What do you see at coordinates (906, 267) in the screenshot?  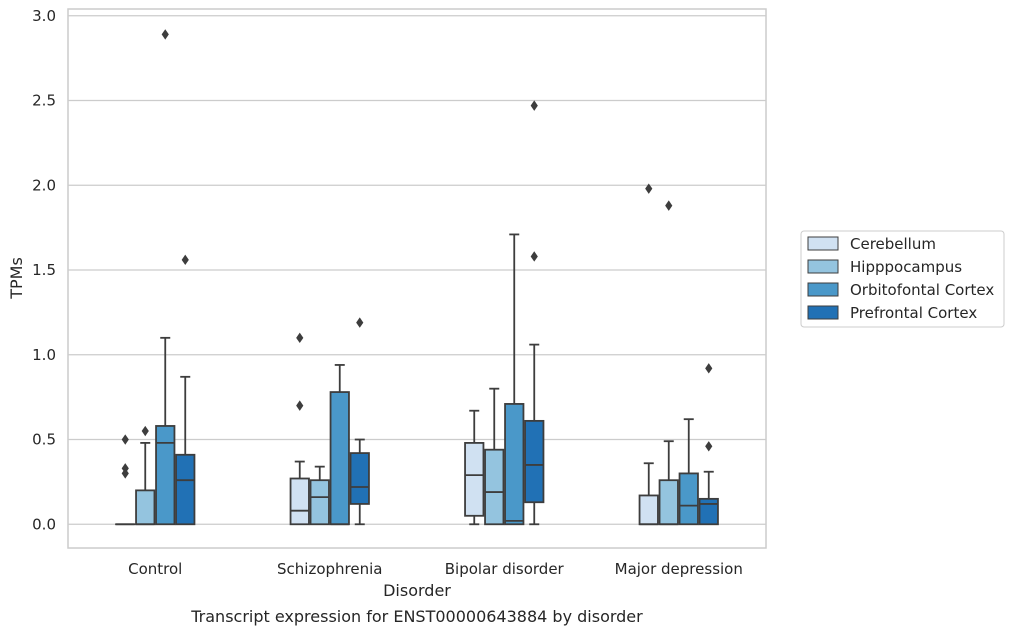 I see `legend-label-hippocampus: Hipppocampus` at bounding box center [906, 267].